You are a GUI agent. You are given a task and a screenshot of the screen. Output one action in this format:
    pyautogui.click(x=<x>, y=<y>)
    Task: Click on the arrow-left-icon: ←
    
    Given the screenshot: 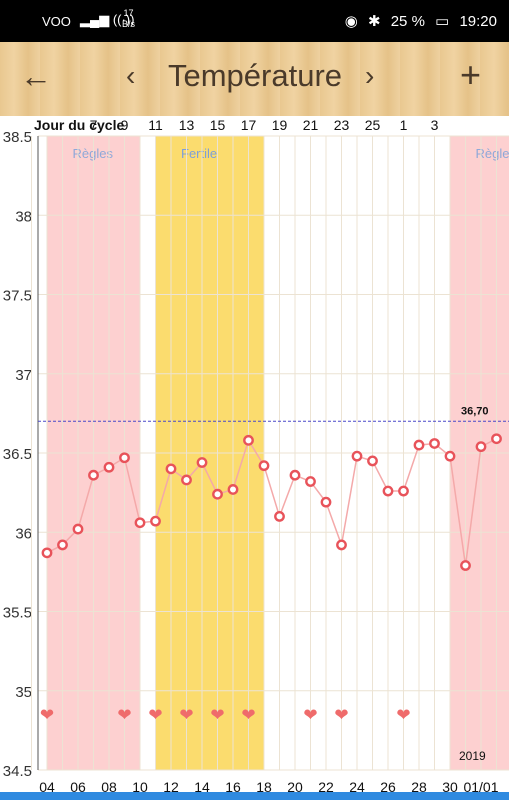 What is the action you would take?
    pyautogui.click(x=36, y=76)
    